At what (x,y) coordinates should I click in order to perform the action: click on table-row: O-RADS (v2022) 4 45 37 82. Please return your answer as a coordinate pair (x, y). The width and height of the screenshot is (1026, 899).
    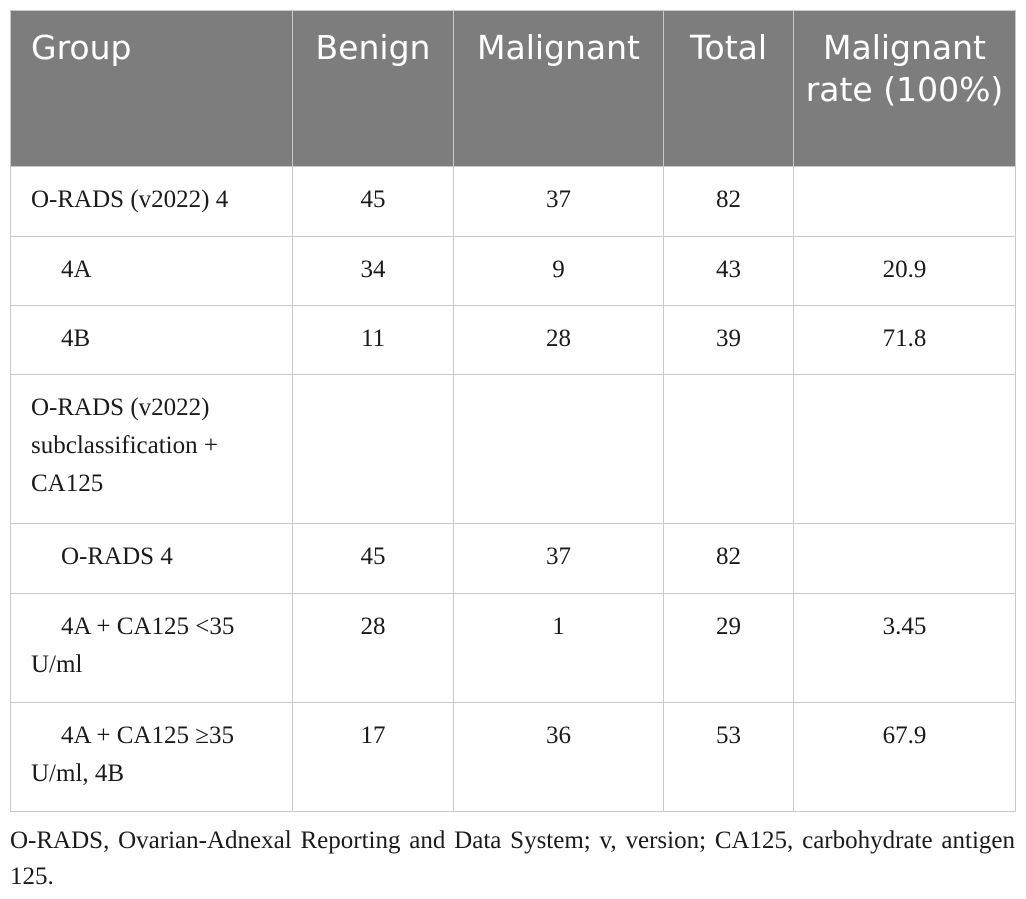
    Looking at the image, I should click on (513, 201).